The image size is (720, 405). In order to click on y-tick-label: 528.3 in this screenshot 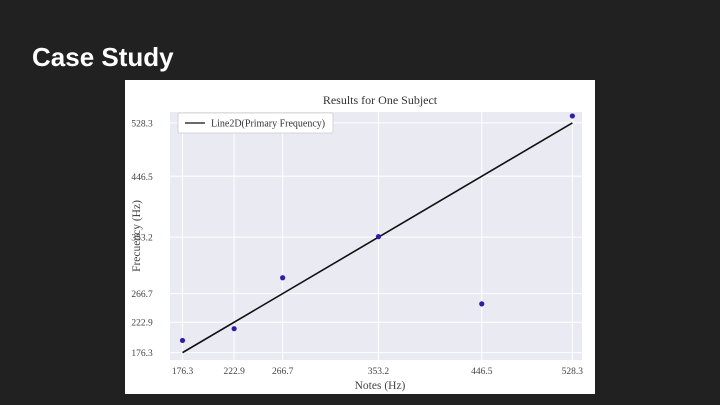, I will do `click(142, 124)`.